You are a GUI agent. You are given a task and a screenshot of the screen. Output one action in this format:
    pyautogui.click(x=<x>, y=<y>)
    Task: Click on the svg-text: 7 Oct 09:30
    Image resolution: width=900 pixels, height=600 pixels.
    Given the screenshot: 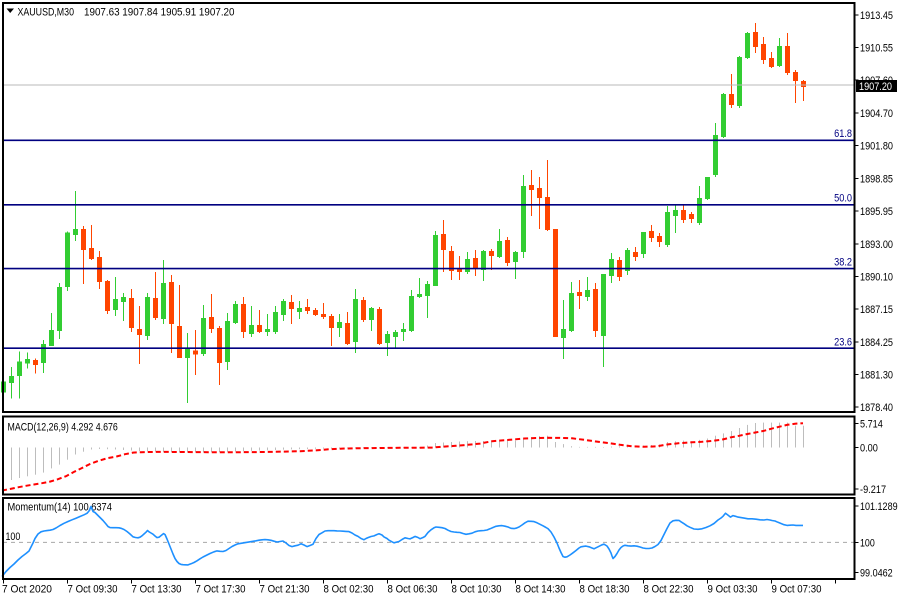 What is the action you would take?
    pyautogui.click(x=93, y=590)
    